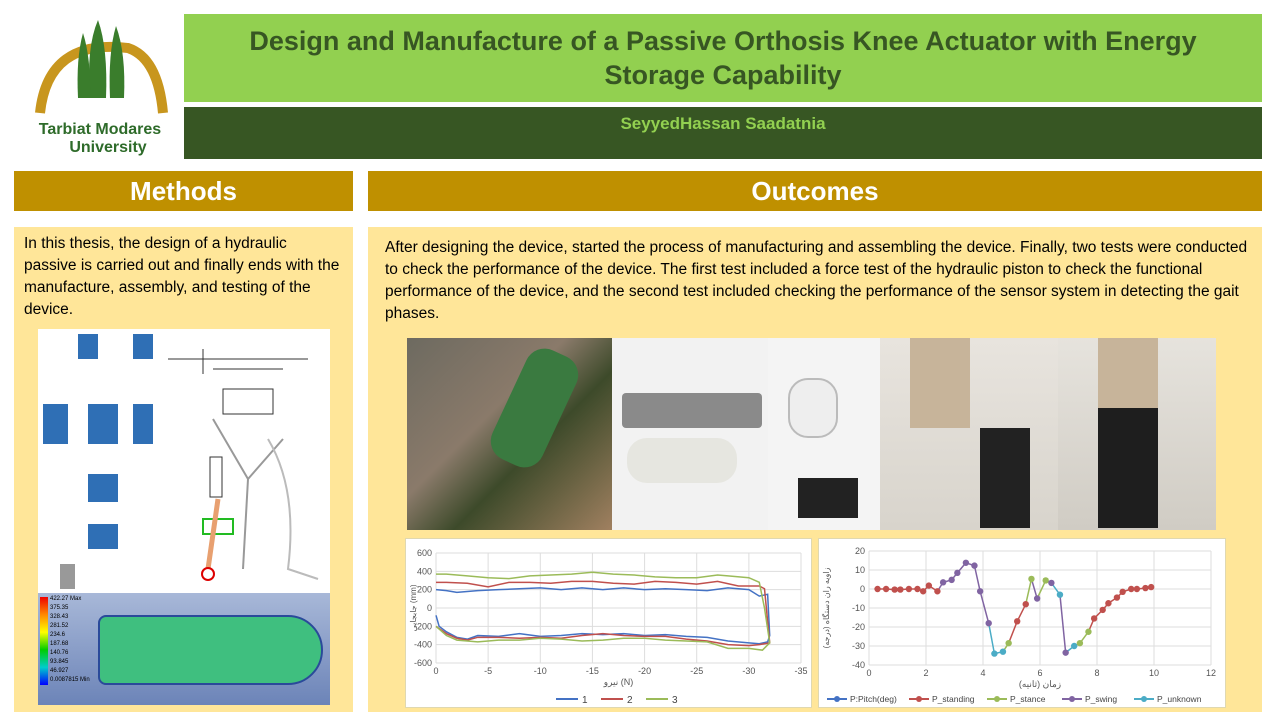 The image size is (1280, 720). Describe the element at coordinates (59, 608) in the screenshot. I see `stress-legend-value: 375.35` at that location.